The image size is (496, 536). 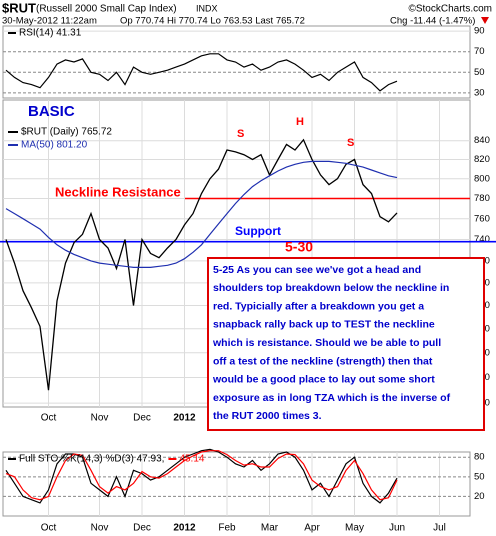 What do you see at coordinates (270, 528) in the screenshot?
I see `x-tick-label: Mar` at bounding box center [270, 528].